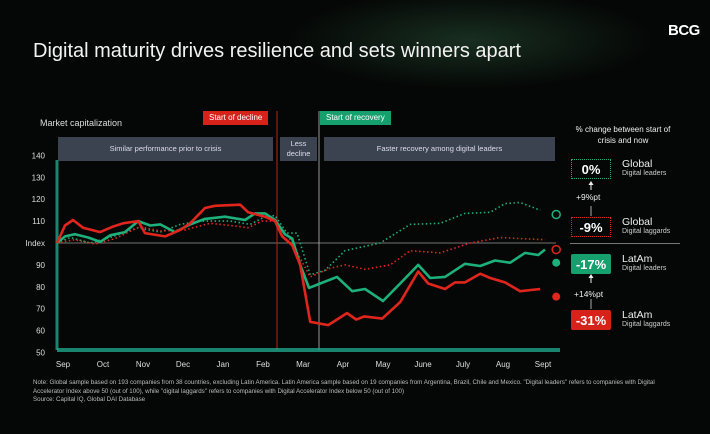  What do you see at coordinates (589, 294) in the screenshot?
I see `latam-gap: +14%pt` at bounding box center [589, 294].